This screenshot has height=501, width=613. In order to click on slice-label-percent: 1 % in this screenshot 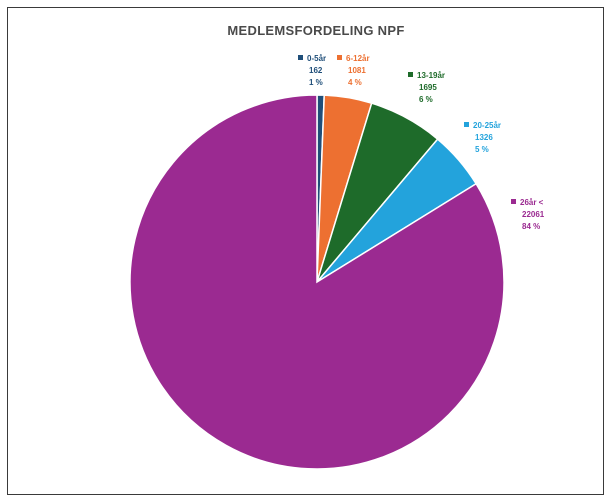, I will do `click(316, 82)`.